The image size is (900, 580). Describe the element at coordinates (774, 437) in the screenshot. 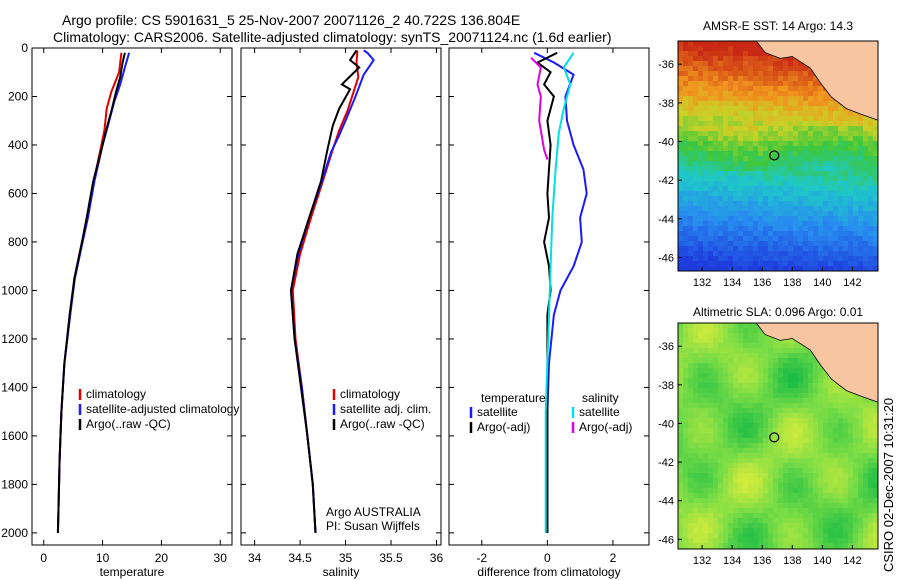

I see `sla_map-float-marker` at that location.